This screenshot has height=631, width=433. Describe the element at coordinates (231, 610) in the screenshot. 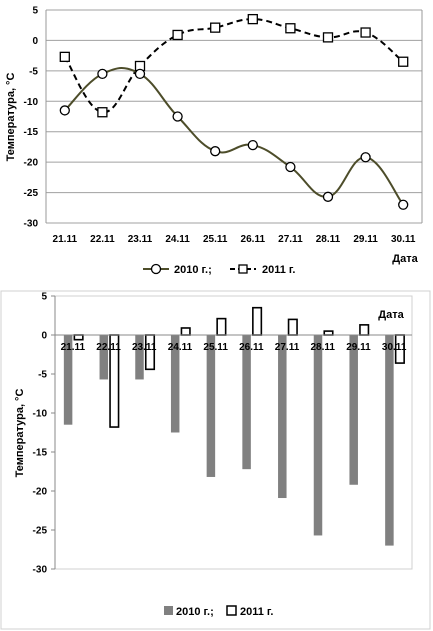

I see `legend-2011-swatch` at that location.